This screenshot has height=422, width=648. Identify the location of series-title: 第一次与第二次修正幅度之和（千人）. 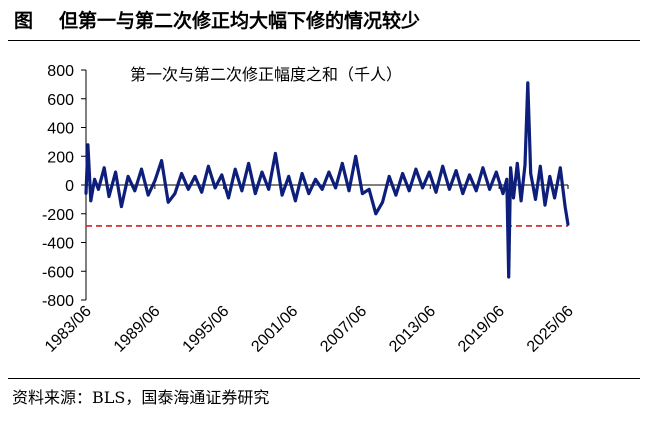
(266, 74).